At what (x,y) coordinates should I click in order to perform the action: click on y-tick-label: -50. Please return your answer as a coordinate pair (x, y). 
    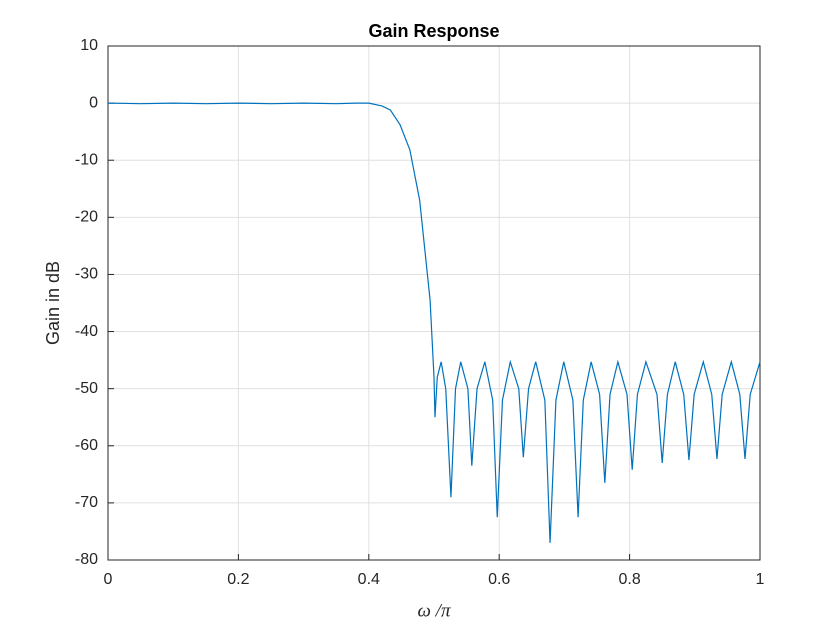
    Looking at the image, I should click on (86, 388).